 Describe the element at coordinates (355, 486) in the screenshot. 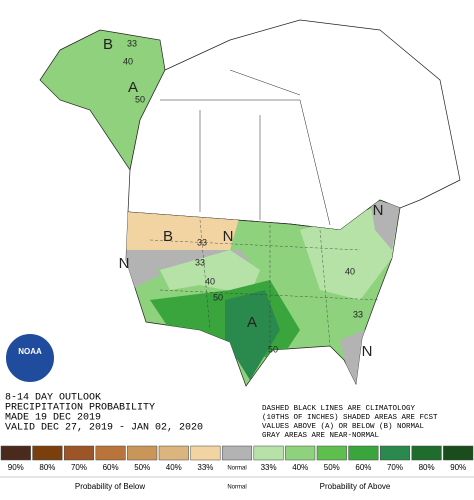

I see `legend-caption: Probability of Above` at that location.